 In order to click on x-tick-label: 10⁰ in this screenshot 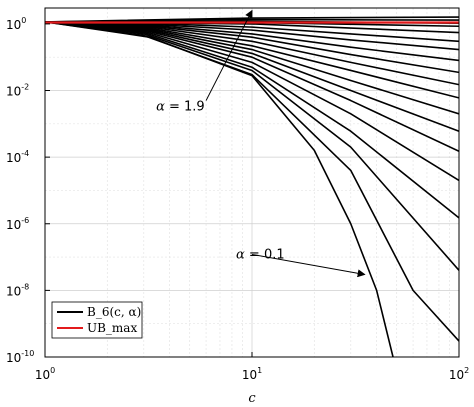, I will do `click(45, 374)`.